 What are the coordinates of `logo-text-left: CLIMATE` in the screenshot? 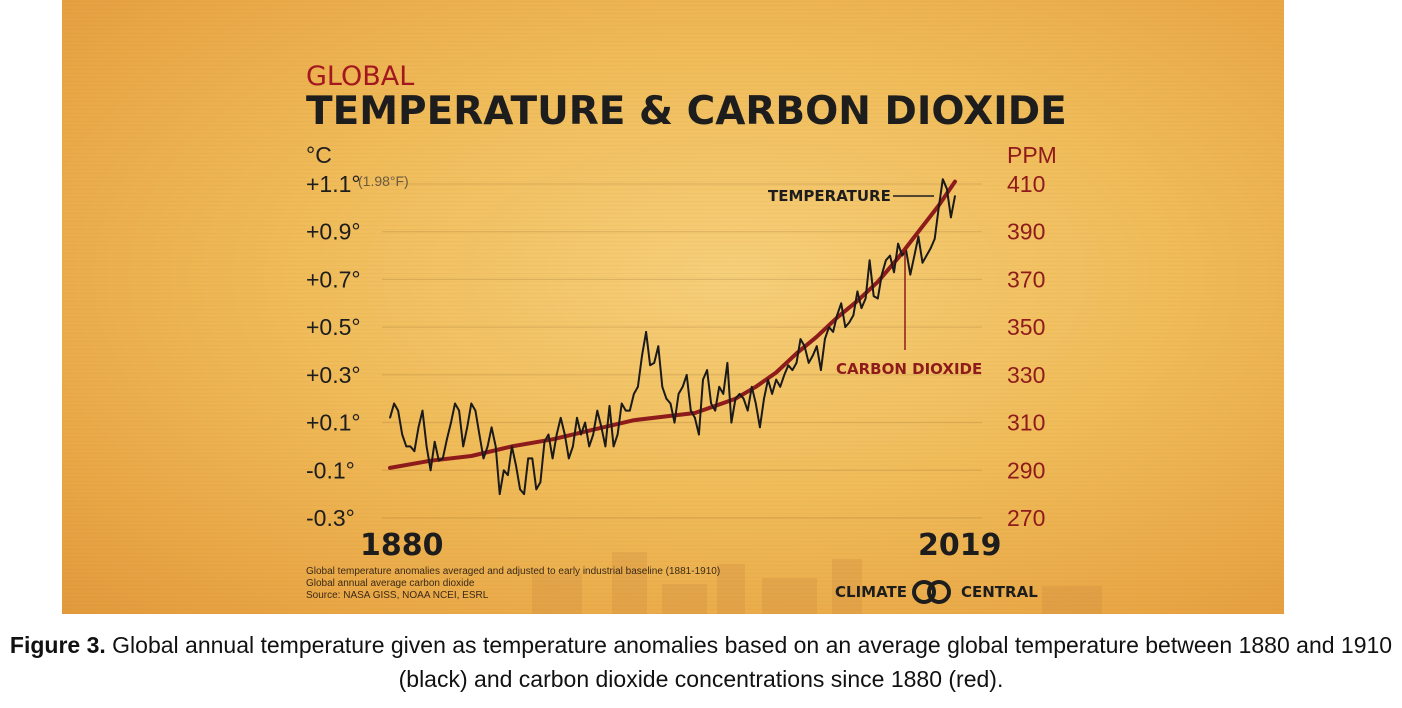 It's located at (871, 592).